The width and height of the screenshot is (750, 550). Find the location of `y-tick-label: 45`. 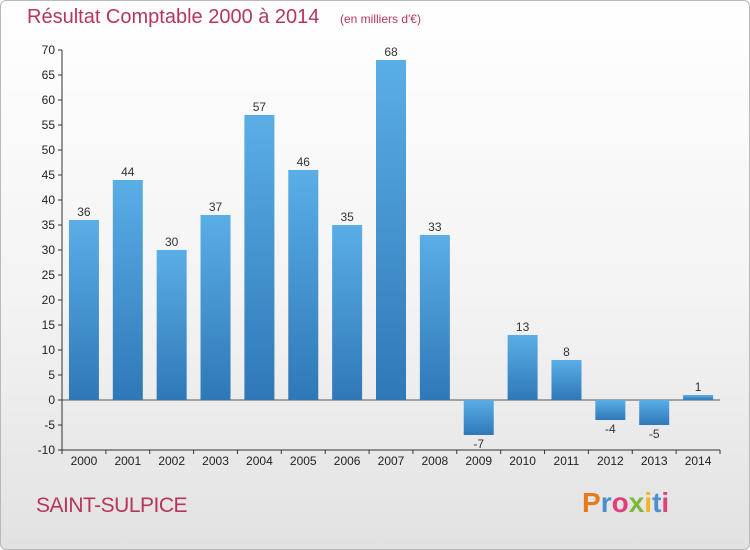

y-tick-label: 45 is located at coordinates (49, 175).